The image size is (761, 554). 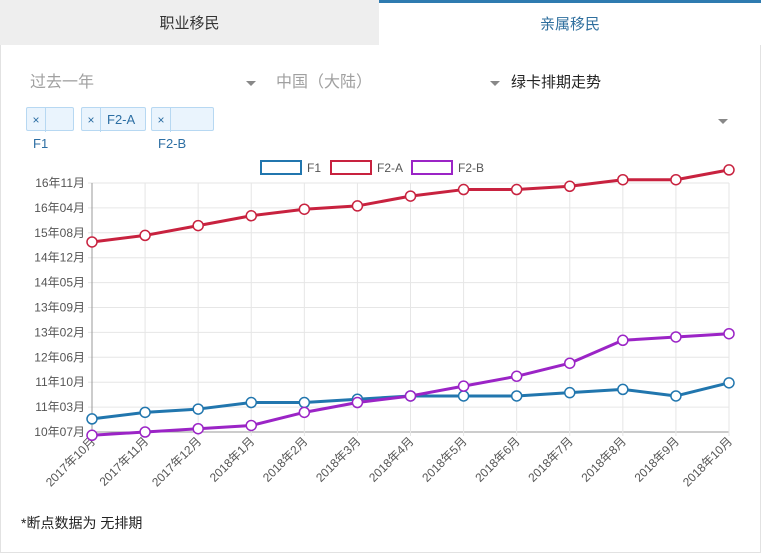 I want to click on tab-bar: 职业移民 亲属移民, so click(x=380, y=22).